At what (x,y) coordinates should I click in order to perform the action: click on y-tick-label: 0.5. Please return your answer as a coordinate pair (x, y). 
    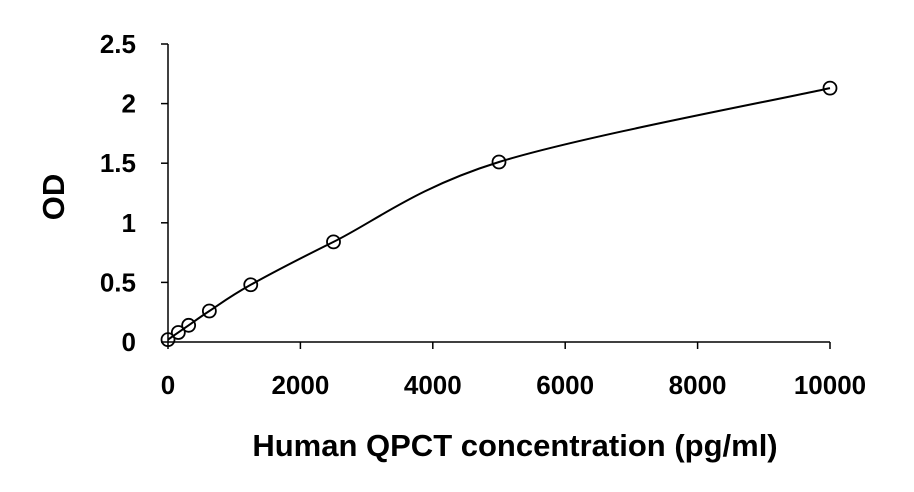
    Looking at the image, I should click on (118, 282).